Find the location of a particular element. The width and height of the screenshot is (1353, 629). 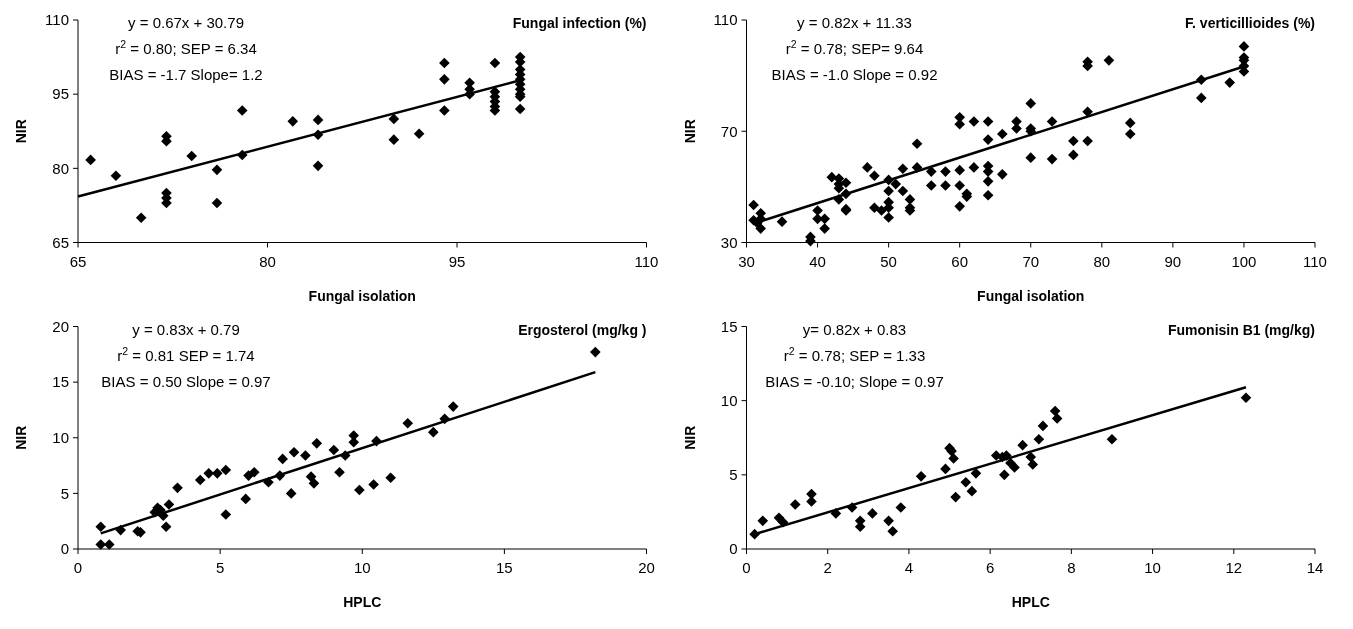

annotation: r$^{2}$ = 0.80; SEP = 6.34 is located at coordinates (186, 47).